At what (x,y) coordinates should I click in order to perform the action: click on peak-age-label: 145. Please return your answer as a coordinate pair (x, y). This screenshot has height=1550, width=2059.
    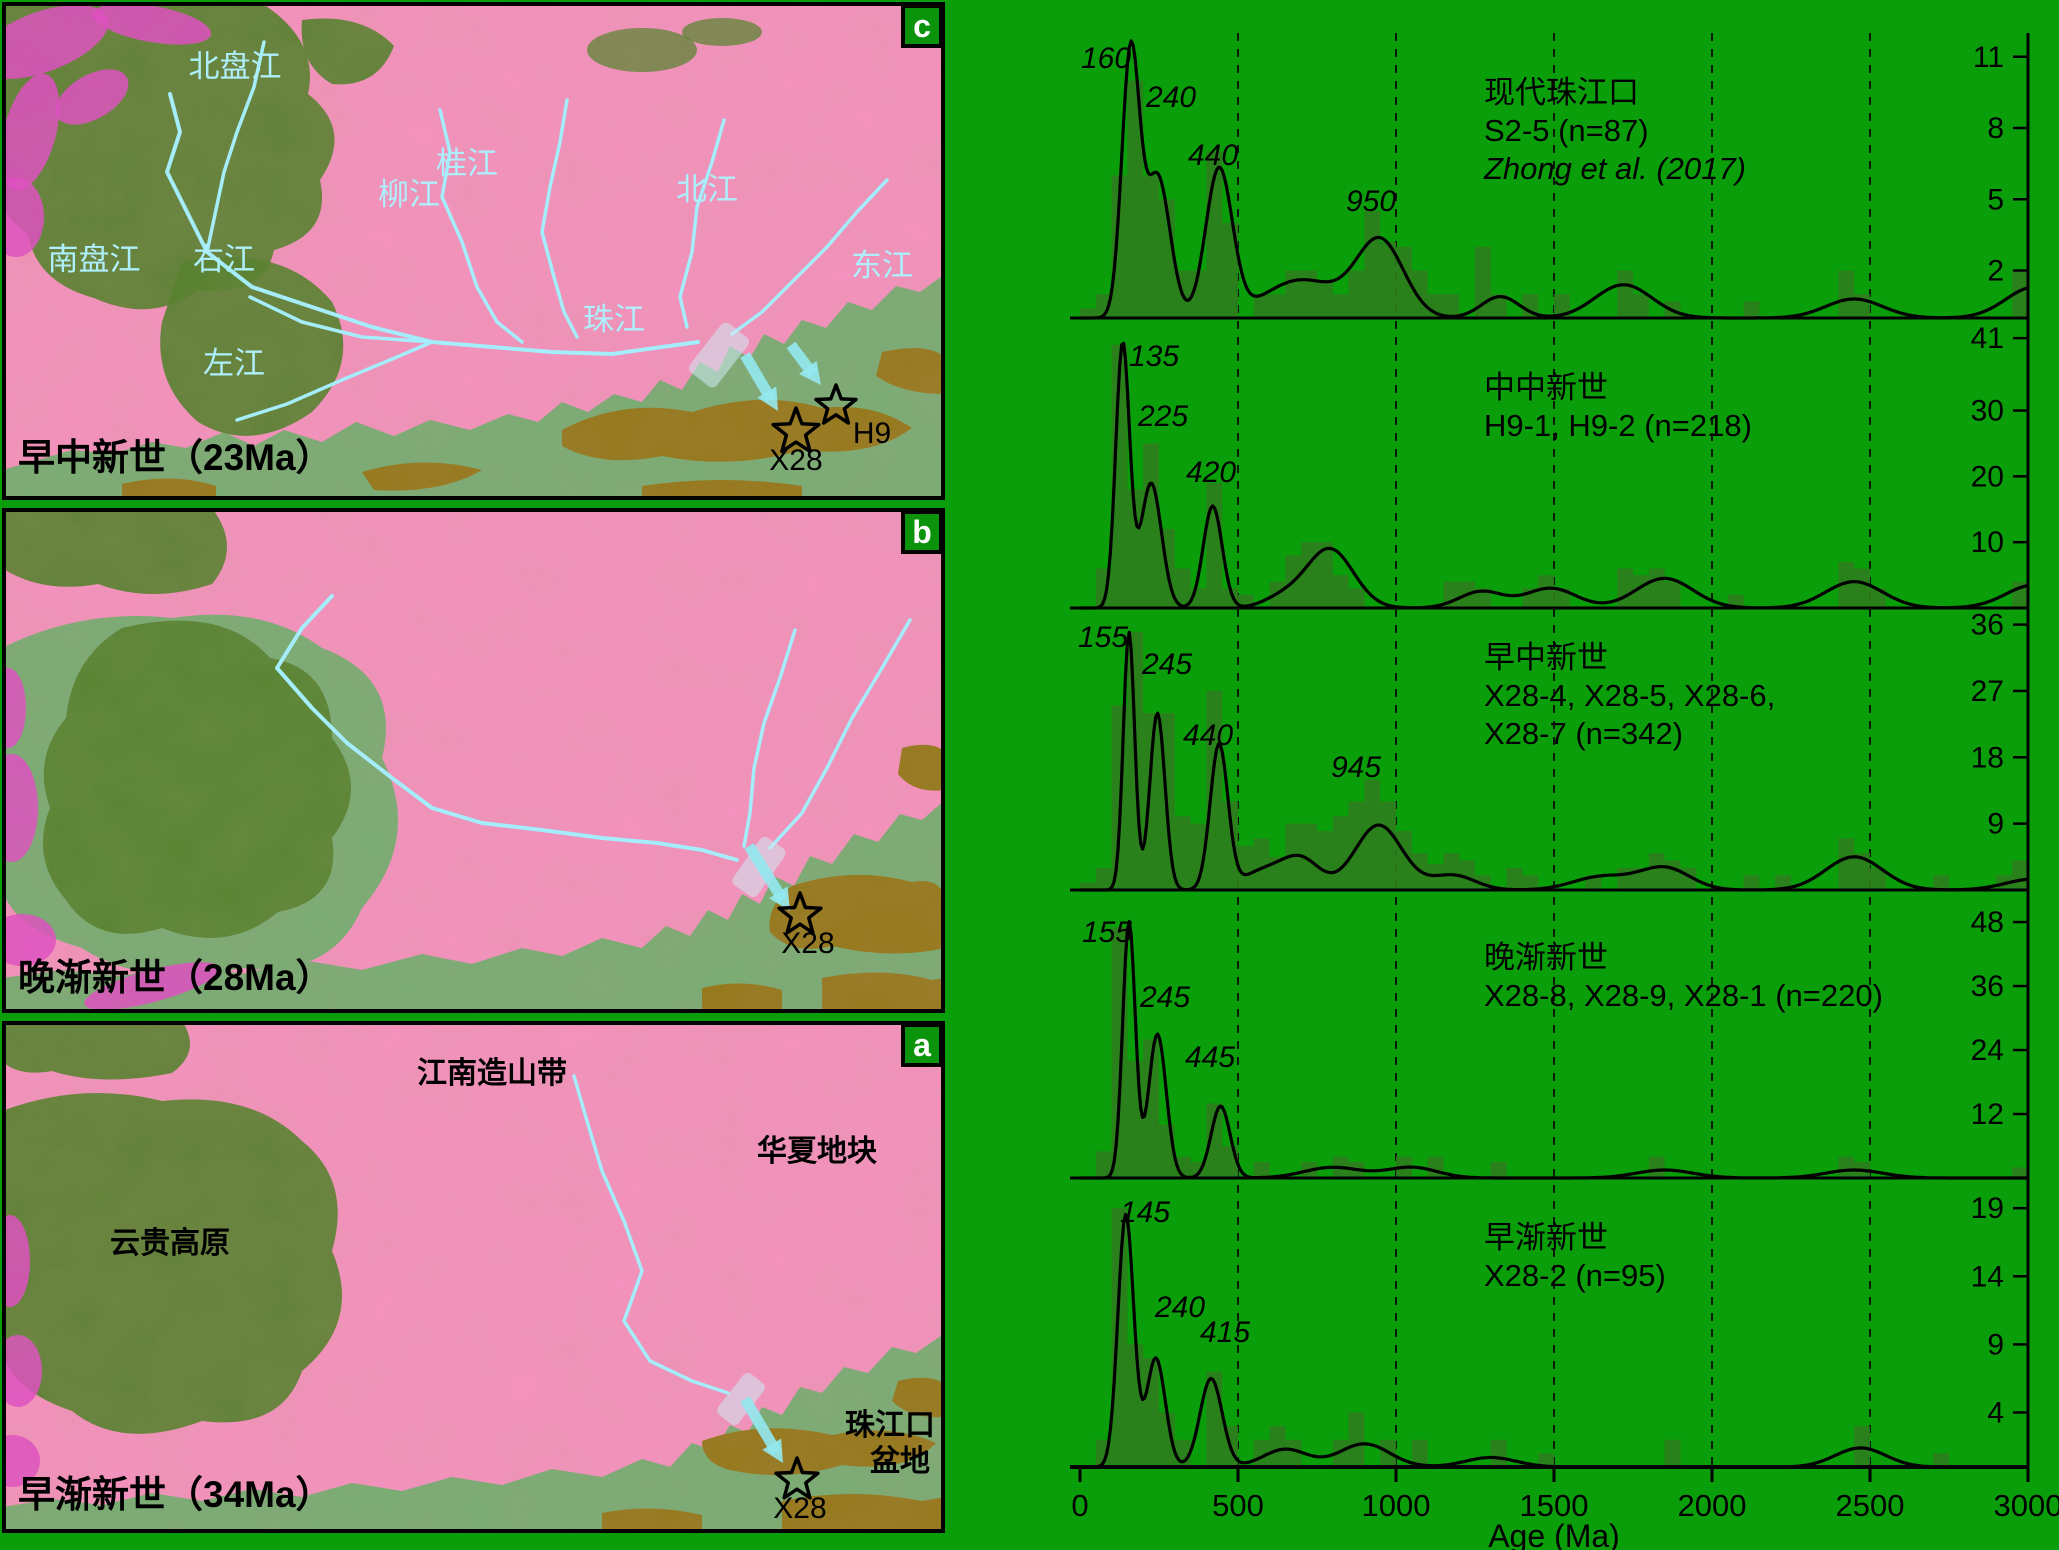
    Looking at the image, I should click on (1145, 1212).